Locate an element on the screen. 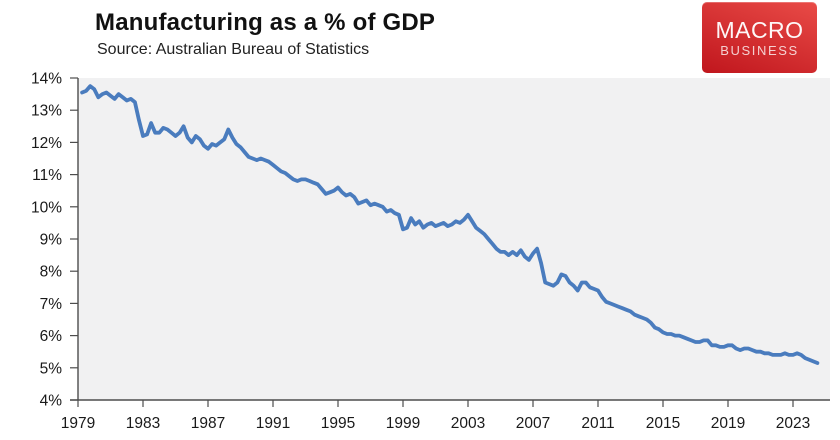  x-tick-label: 1991 is located at coordinates (273, 423).